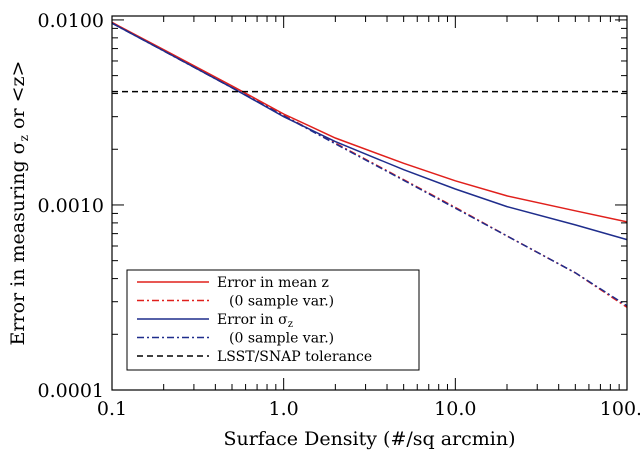 Image resolution: width=640 pixels, height=455 pixels. I want to click on y-axis-title-prefix: Error in measuring, so click(18, 249).